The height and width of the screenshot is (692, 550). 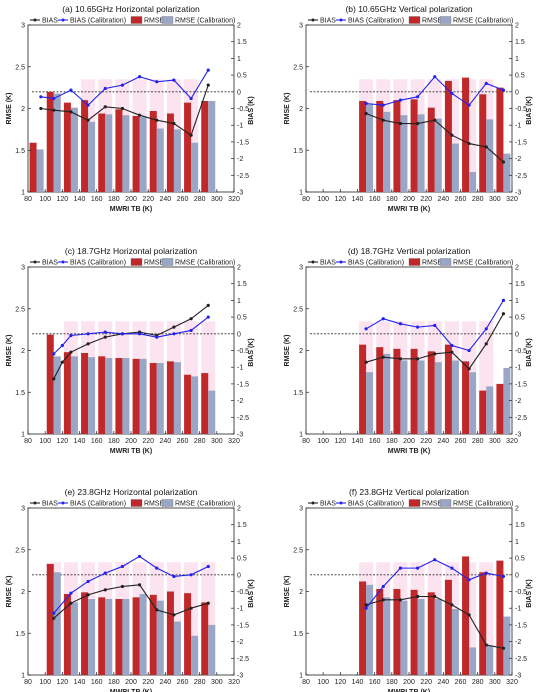 I want to click on y2-tick-label: 0.5, so click(x=520, y=559).